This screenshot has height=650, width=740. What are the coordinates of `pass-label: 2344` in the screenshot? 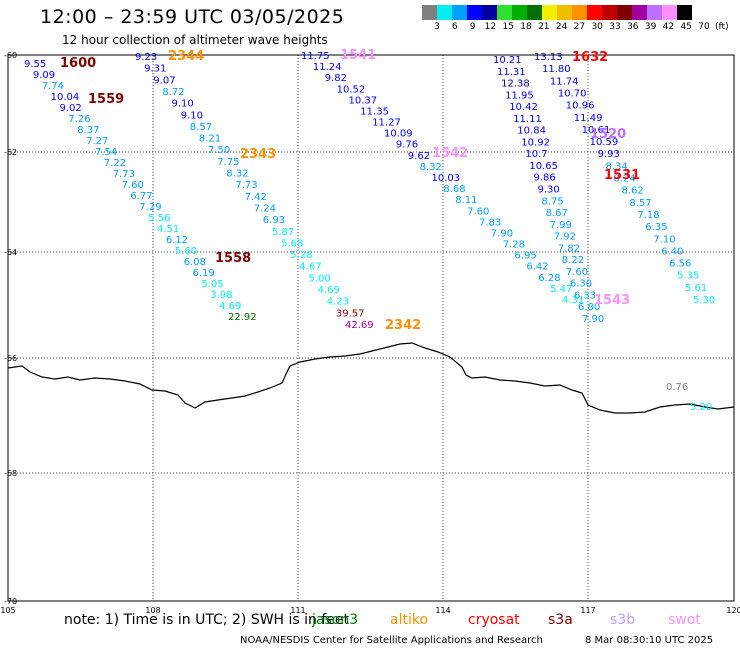 It's located at (186, 56).